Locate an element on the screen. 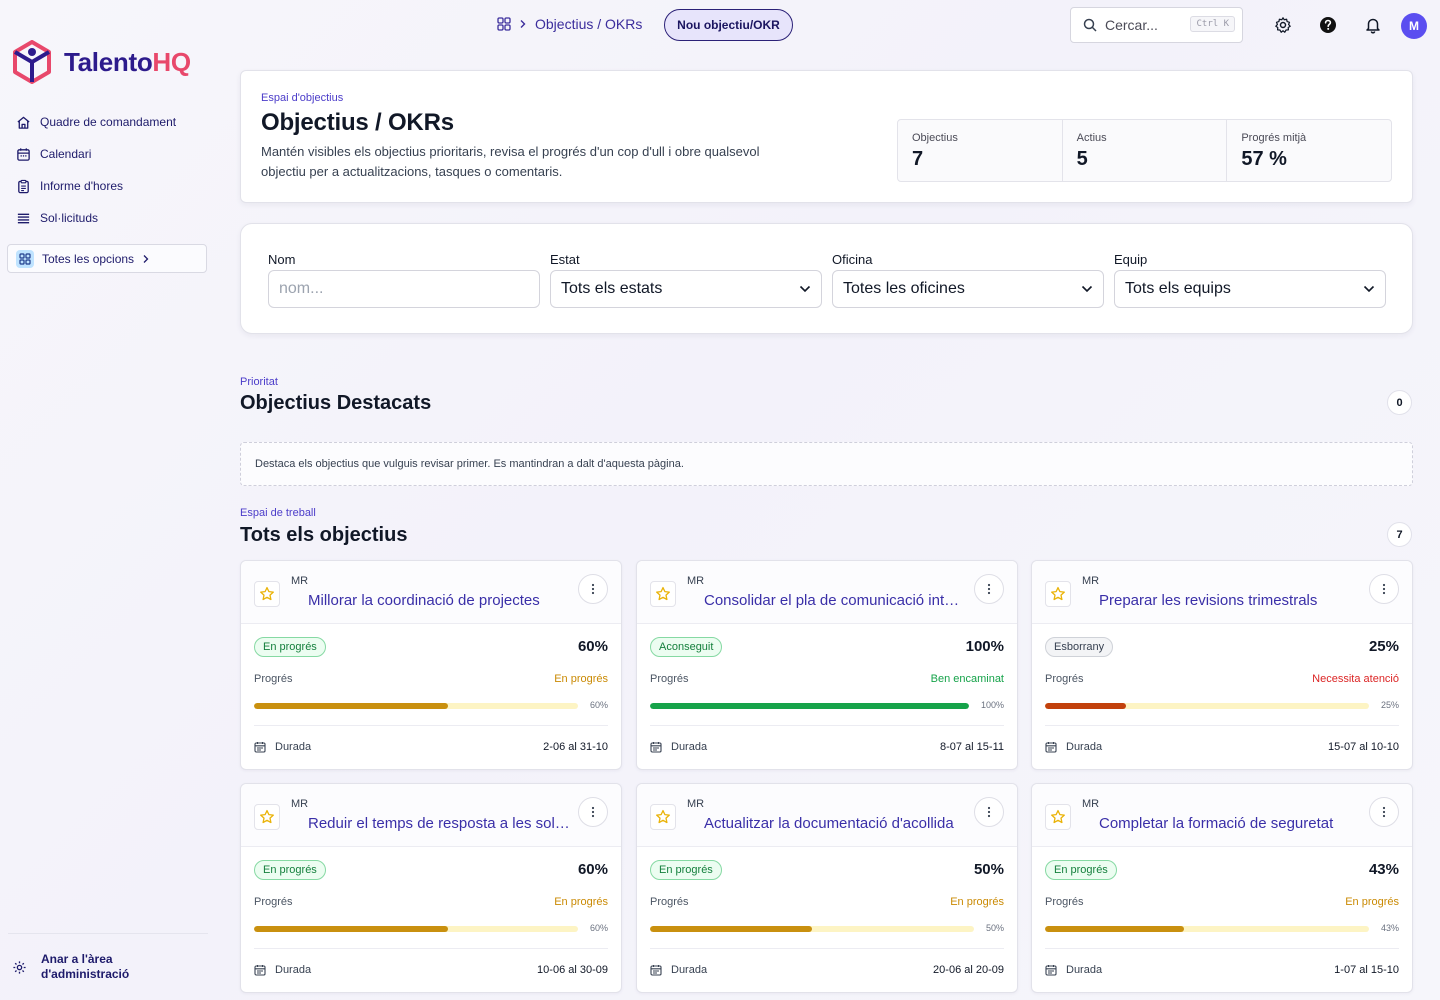  stat-objectives: Objectius 7 is located at coordinates (980, 150).